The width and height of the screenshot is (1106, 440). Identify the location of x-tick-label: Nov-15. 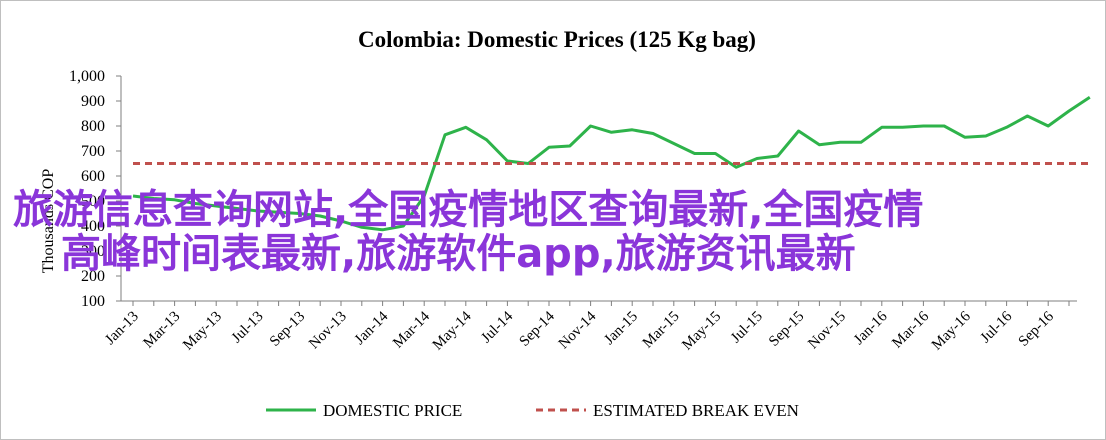
(827, 331).